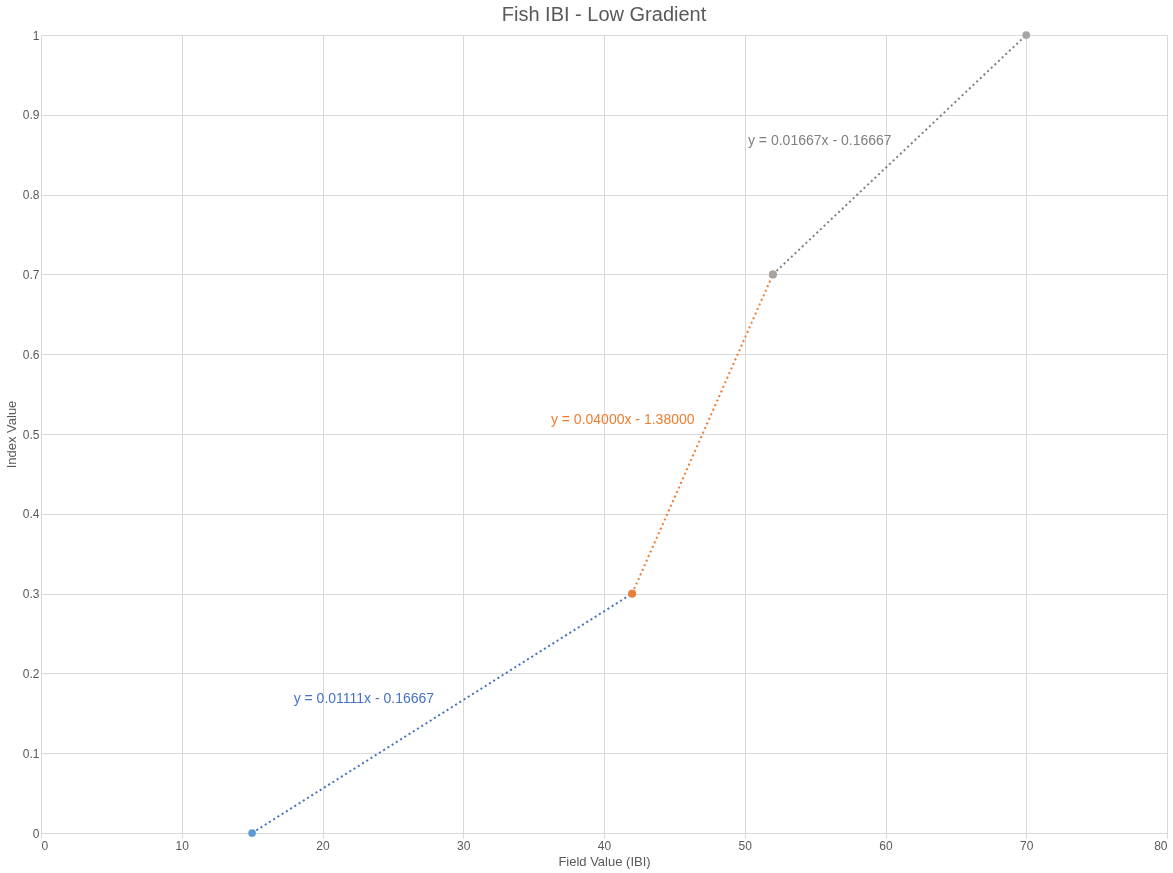 This screenshot has width=1173, height=873. Describe the element at coordinates (31, 753) in the screenshot. I see `y-tick-label: 0.1` at that location.